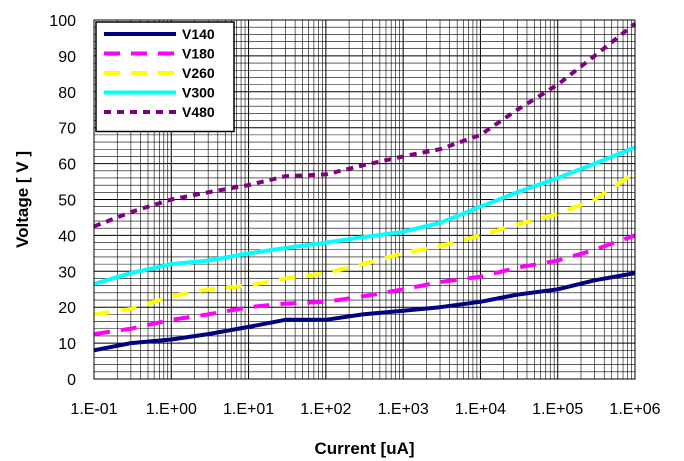  I want to click on y-tick-label: 60, so click(67, 165).